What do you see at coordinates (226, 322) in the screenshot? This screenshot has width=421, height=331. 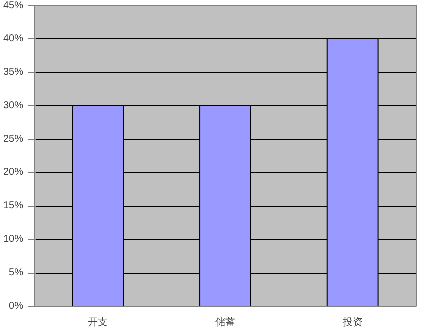 I see `x-tick-label: 储蓄` at bounding box center [226, 322].